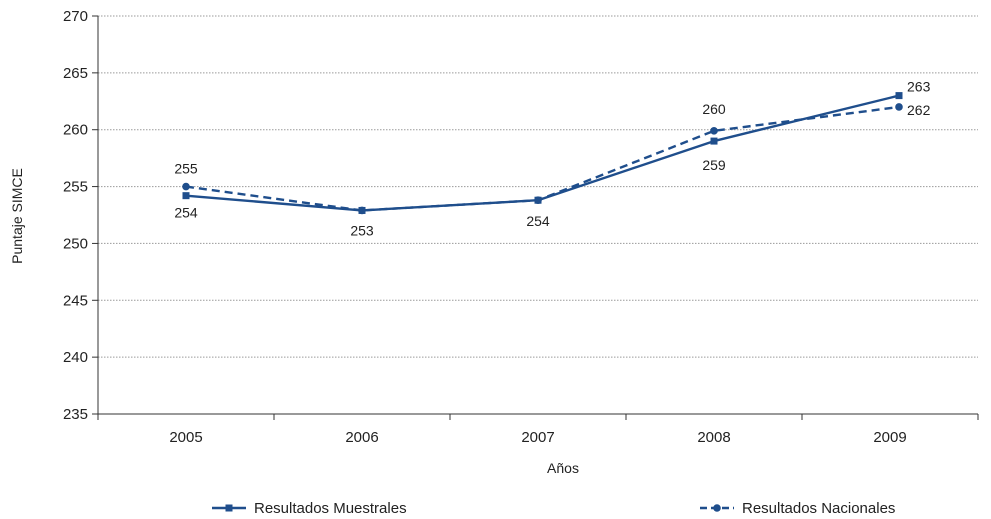  What do you see at coordinates (75, 357) in the screenshot?
I see `y-tick-label: 240` at bounding box center [75, 357].